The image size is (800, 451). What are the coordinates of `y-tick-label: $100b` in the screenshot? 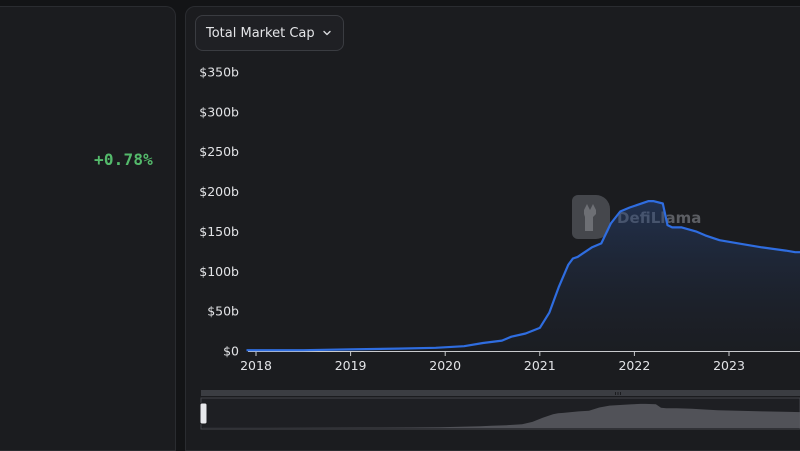 It's located at (219, 271).